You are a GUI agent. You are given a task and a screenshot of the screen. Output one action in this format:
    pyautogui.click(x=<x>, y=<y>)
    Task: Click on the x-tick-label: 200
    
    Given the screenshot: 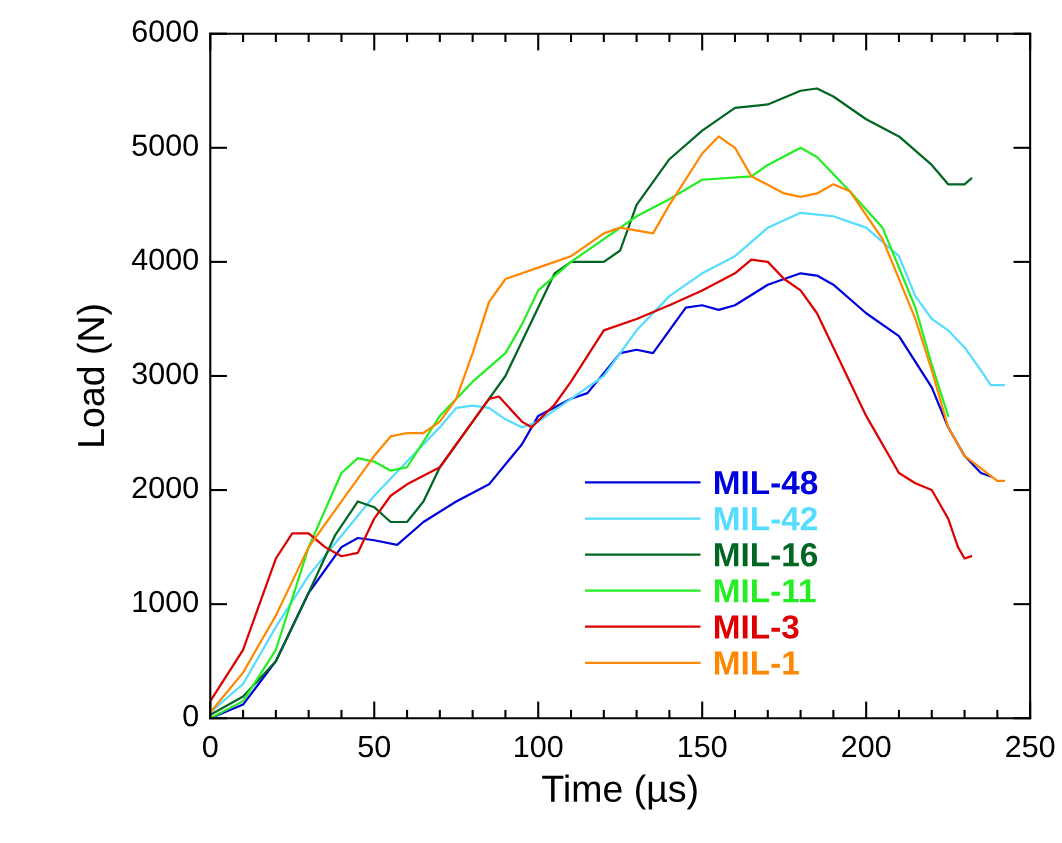 What is the action you would take?
    pyautogui.click(x=866, y=746)
    